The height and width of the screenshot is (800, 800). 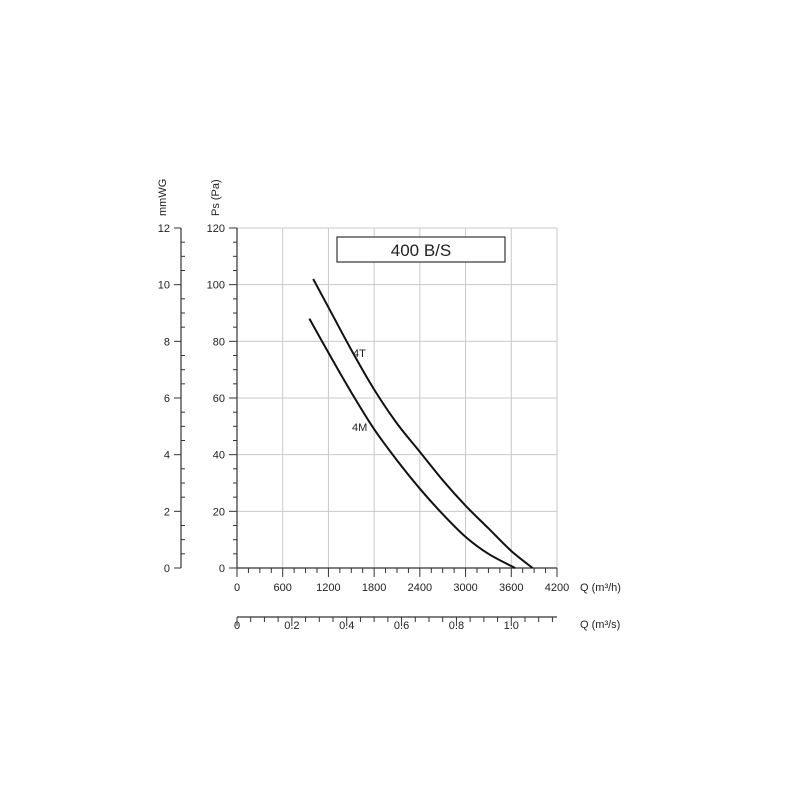 What do you see at coordinates (374, 588) in the screenshot?
I see `x-tick-label: 1800` at bounding box center [374, 588].